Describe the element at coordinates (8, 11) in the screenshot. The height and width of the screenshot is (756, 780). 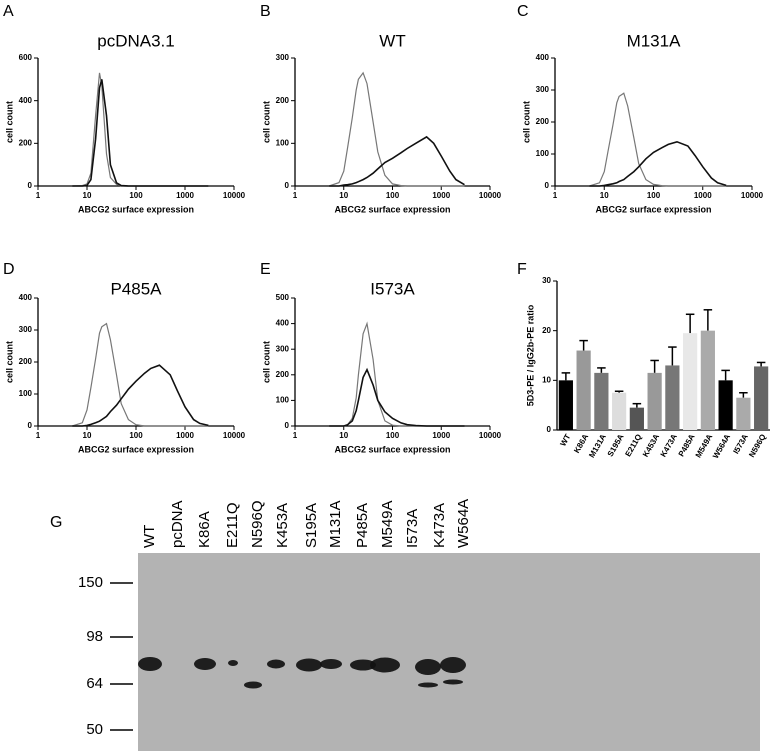
I see `panel-label: A` at that location.